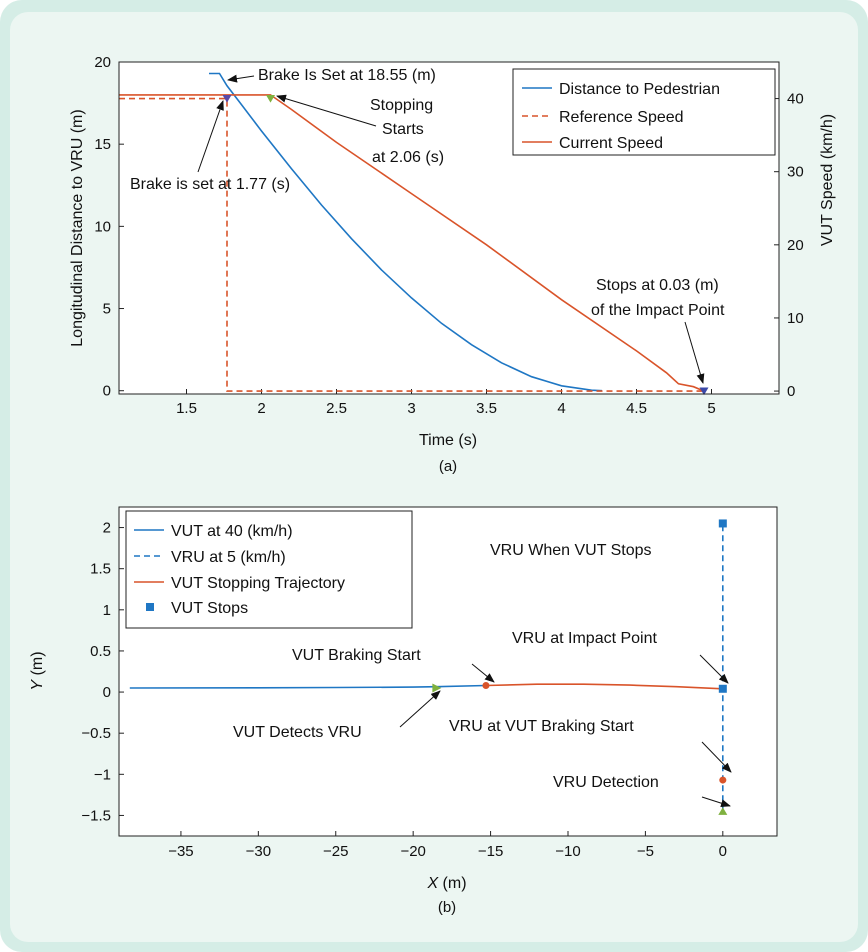  Describe the element at coordinates (723, 851) in the screenshot. I see `x-tick-label-b: 0` at that location.